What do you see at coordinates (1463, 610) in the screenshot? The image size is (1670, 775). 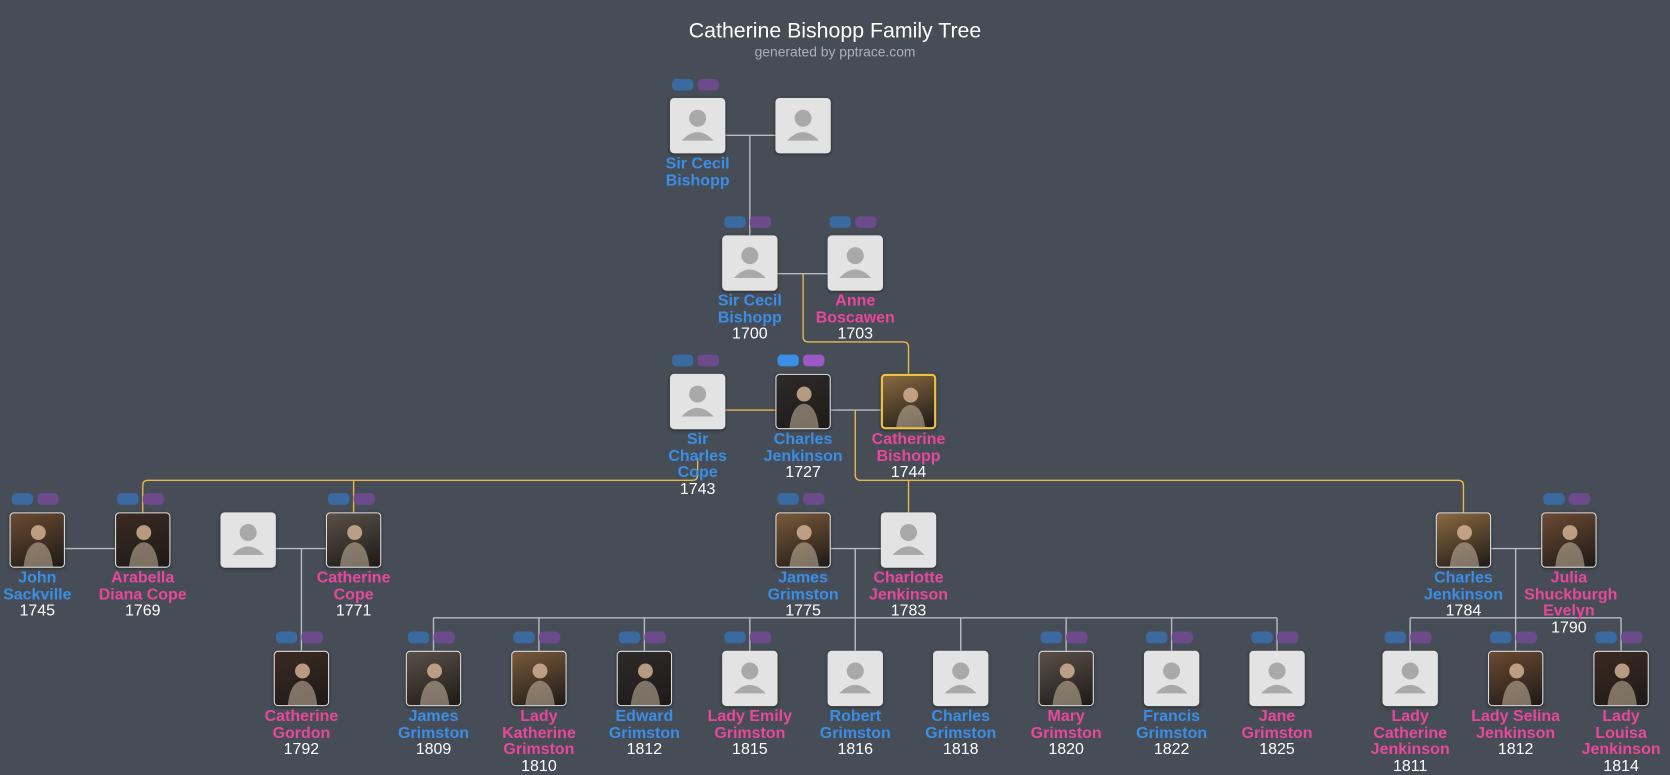 I see `person-year: 1784` at bounding box center [1463, 610].